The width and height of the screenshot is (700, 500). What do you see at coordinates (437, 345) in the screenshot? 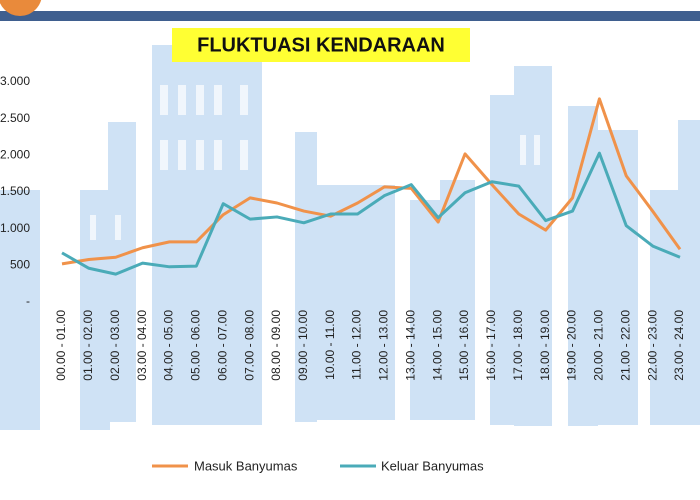
I see `x-tick-label: 14.00 - 15.00` at bounding box center [437, 345].